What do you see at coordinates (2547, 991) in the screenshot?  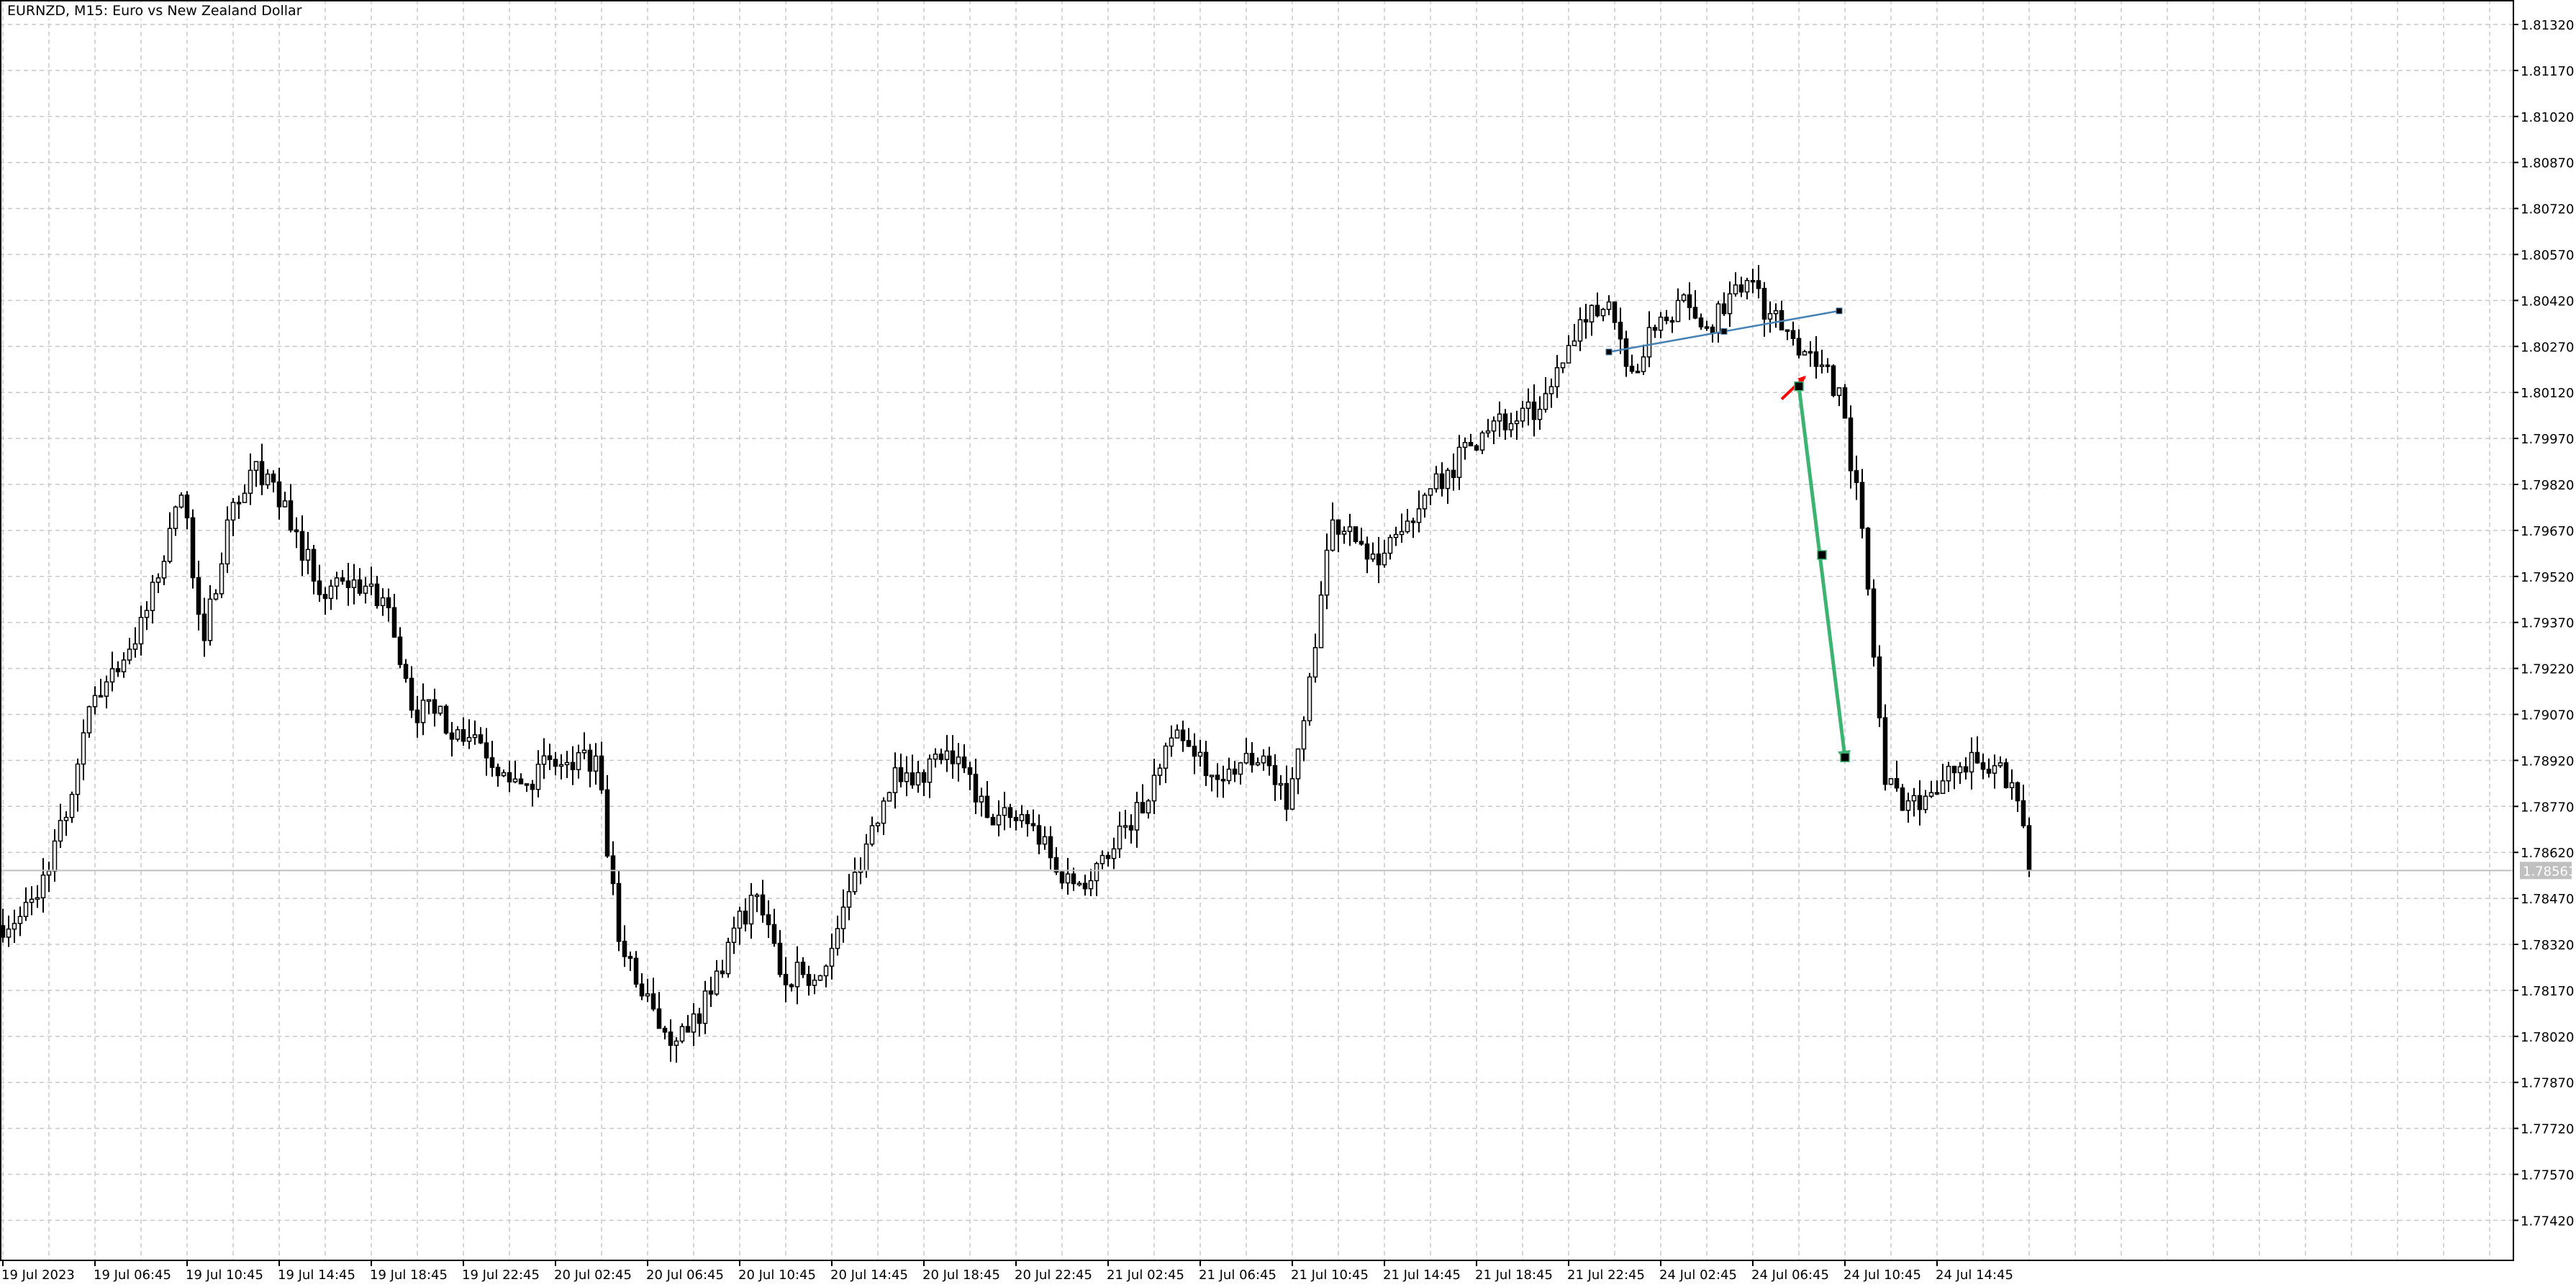 I see `y-tick-label: 1.78170` at bounding box center [2547, 991].